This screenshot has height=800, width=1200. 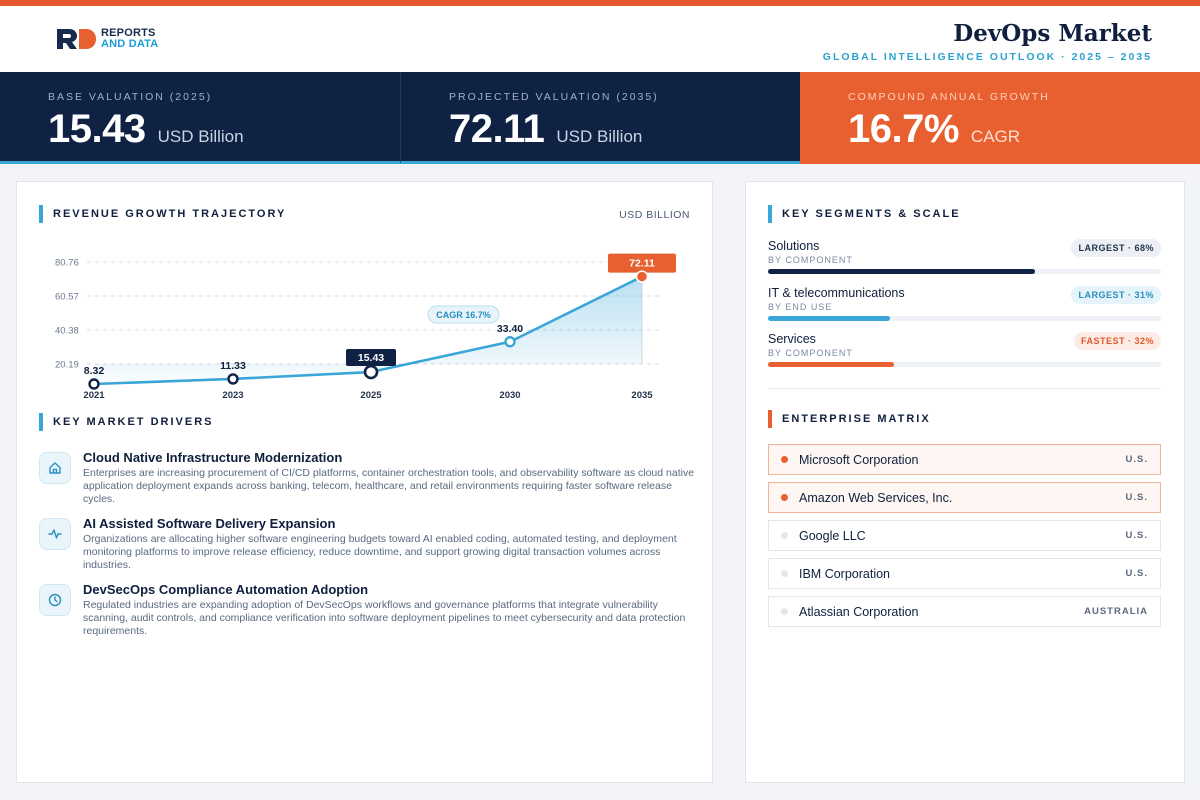 I want to click on kpi-label: COMPOUND ANNUAL GROWTH, so click(x=949, y=97).